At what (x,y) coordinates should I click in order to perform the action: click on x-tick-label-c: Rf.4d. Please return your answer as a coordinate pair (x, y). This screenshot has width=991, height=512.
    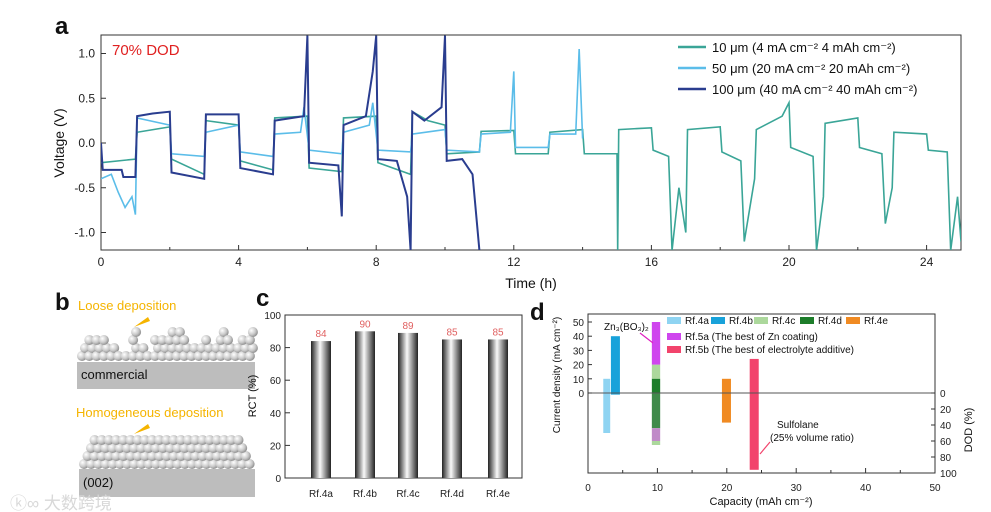
    Looking at the image, I should click on (452, 494).